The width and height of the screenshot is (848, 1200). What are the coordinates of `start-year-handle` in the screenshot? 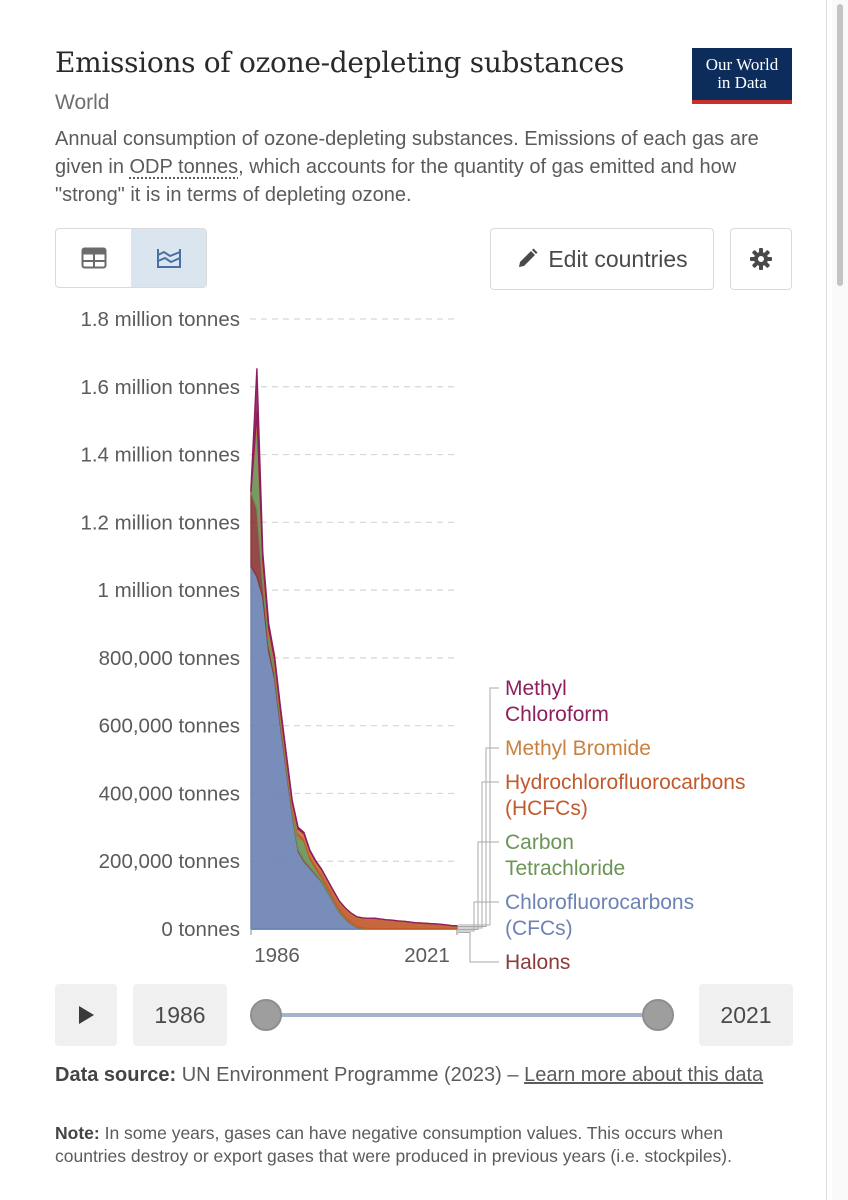 It's located at (266, 1015).